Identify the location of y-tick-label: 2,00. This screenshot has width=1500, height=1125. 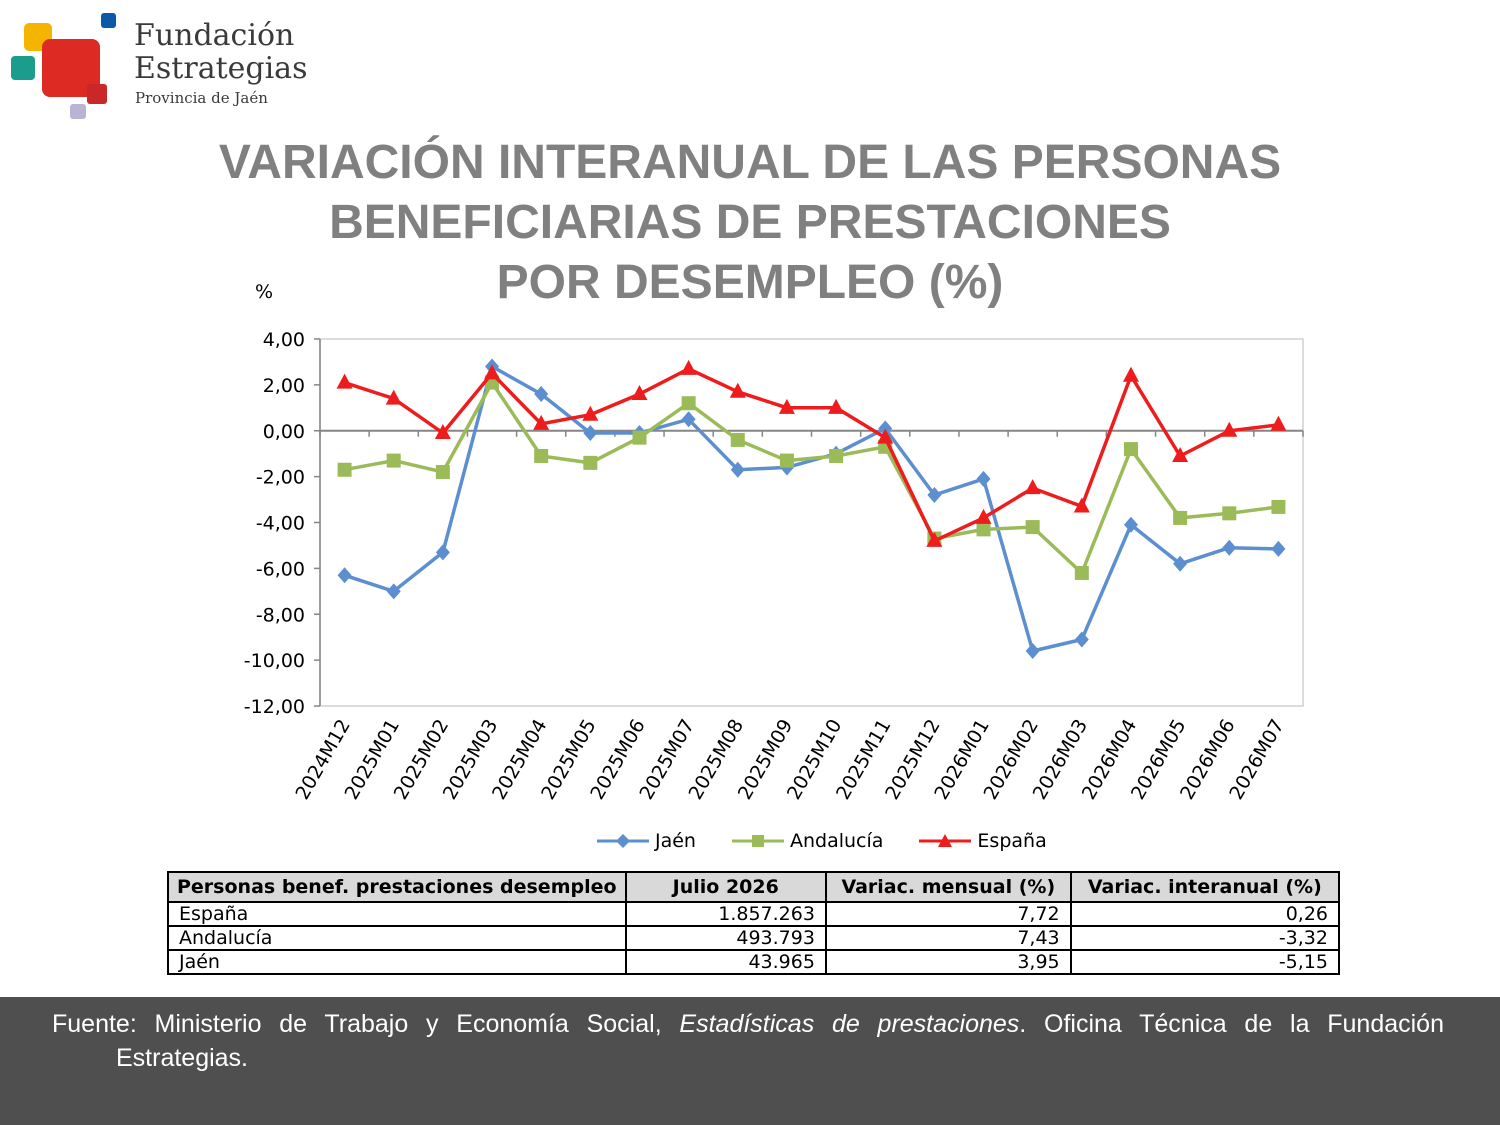
(284, 386).